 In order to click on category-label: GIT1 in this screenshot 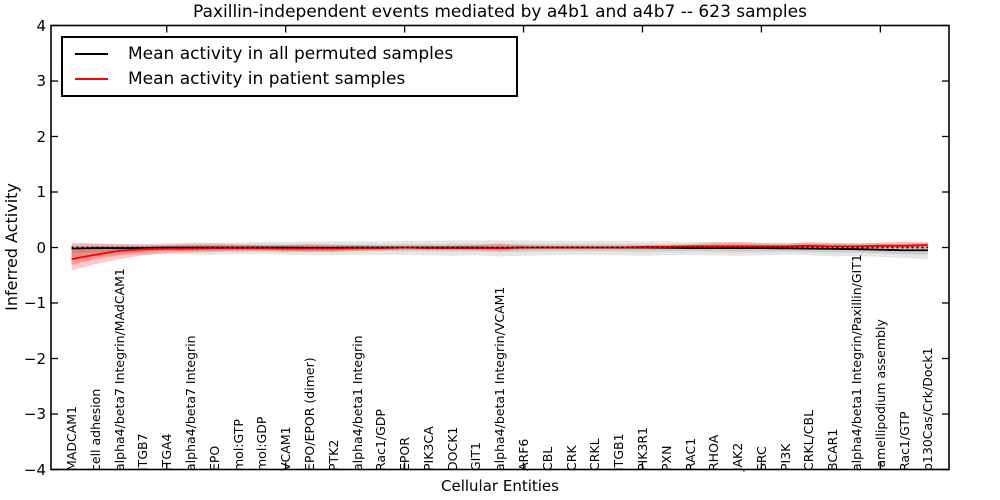, I will do `click(476, 456)`.